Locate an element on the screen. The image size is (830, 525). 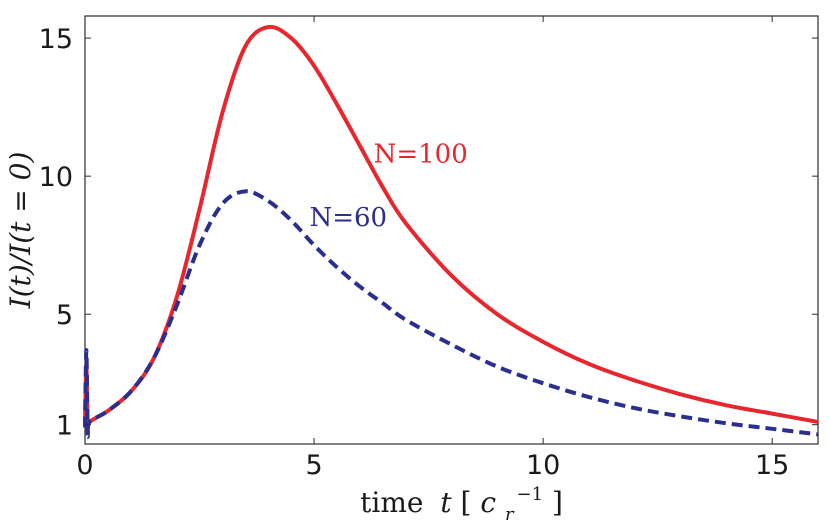
x-tick-label: 10 is located at coordinates (543, 465).